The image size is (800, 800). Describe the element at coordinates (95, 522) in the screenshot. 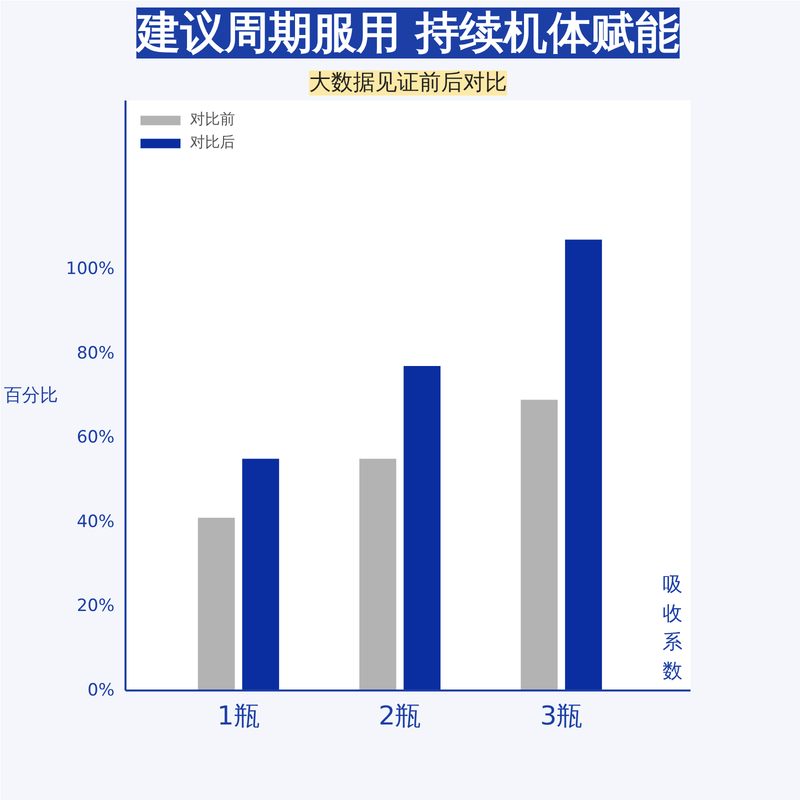

I see `y-tick-label: 40%` at that location.